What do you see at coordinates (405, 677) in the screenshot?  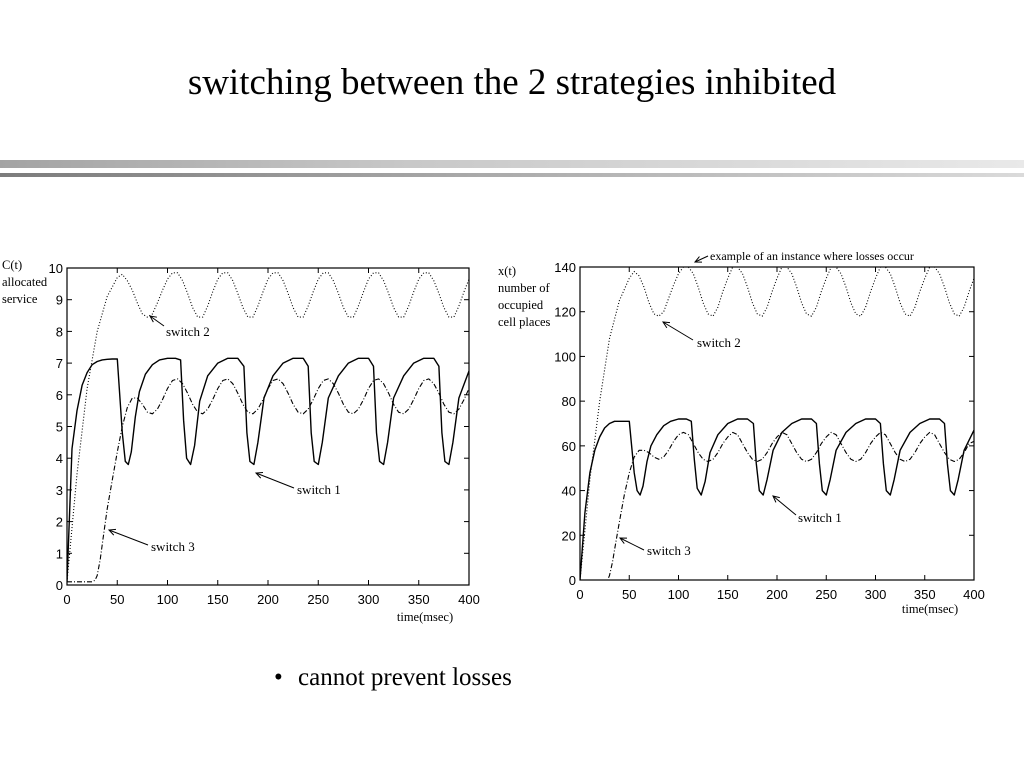 I see `bullet-text: cannot prevent losses` at bounding box center [405, 677].